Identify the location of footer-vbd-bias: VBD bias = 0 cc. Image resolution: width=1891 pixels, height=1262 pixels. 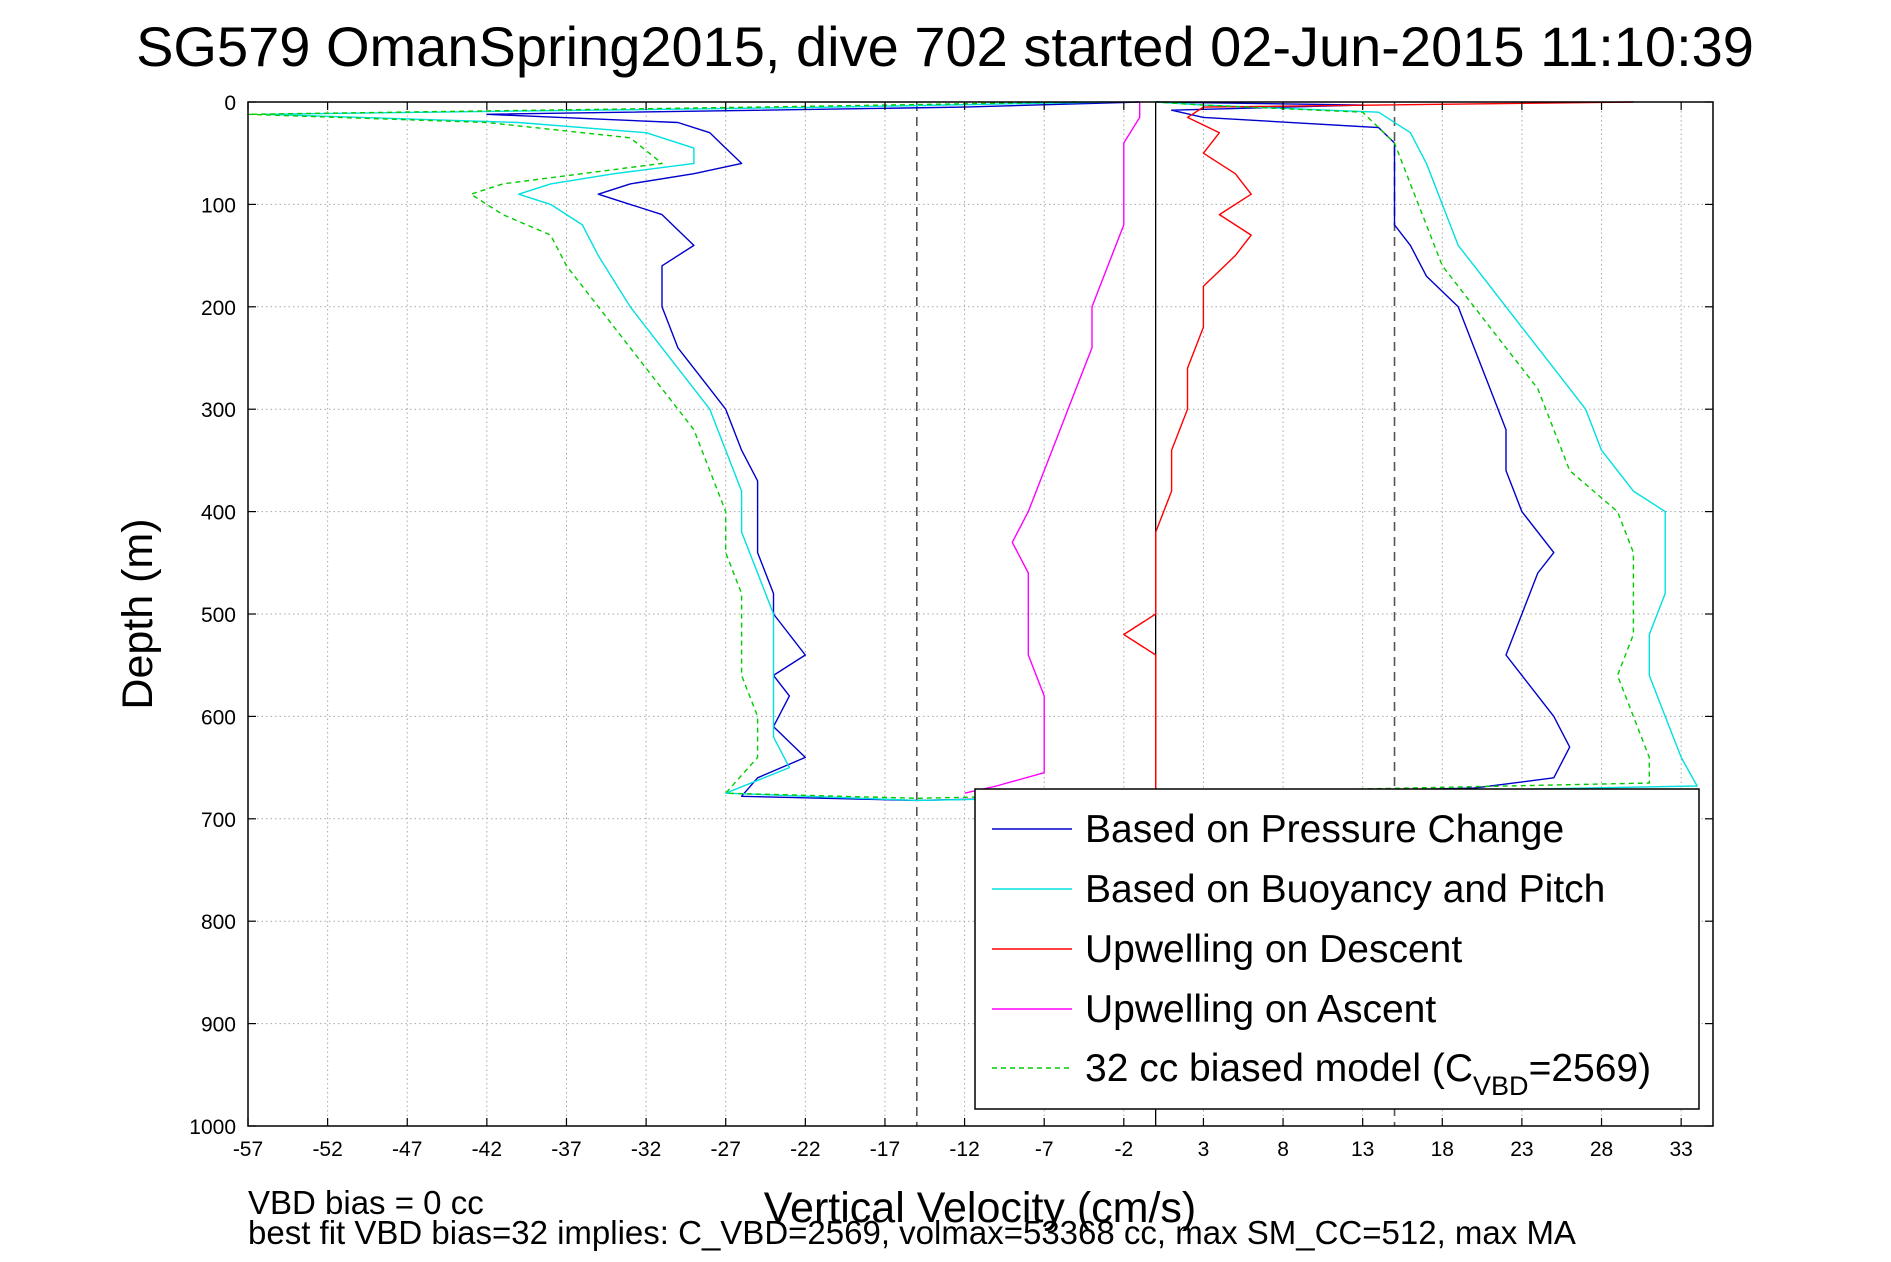
(366, 1202).